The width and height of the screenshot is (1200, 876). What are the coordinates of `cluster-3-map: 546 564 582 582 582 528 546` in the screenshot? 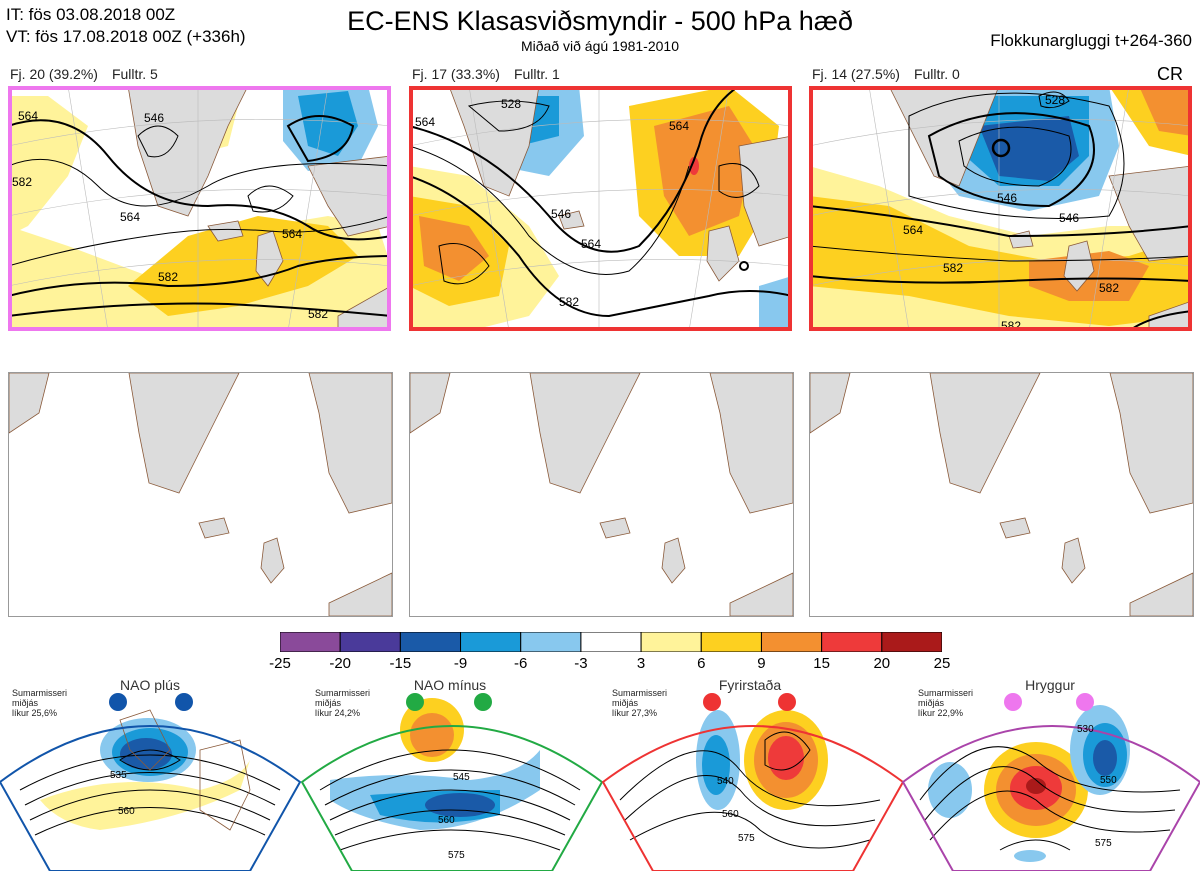 It's located at (1000, 208).